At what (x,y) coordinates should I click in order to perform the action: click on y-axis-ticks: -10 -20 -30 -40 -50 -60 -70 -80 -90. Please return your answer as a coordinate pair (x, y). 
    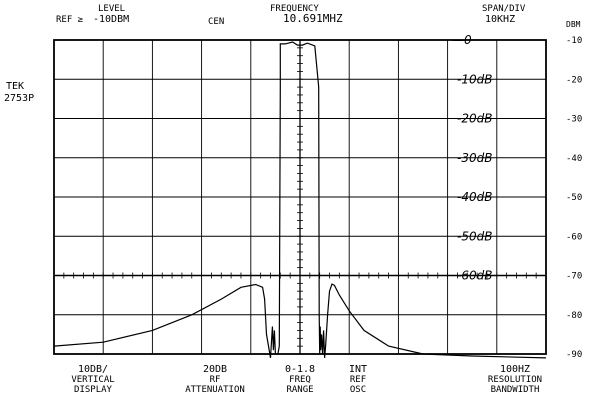
    Looking at the image, I should click on (574, 198).